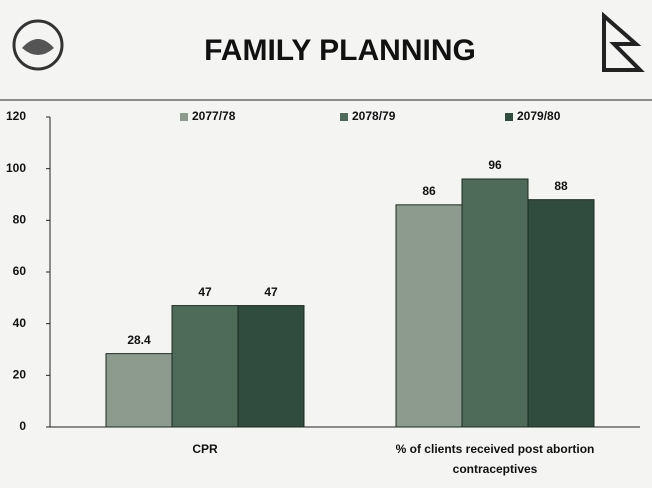 This screenshot has width=652, height=488. I want to click on chart-title: FAMILY PLANNING, so click(340, 50).